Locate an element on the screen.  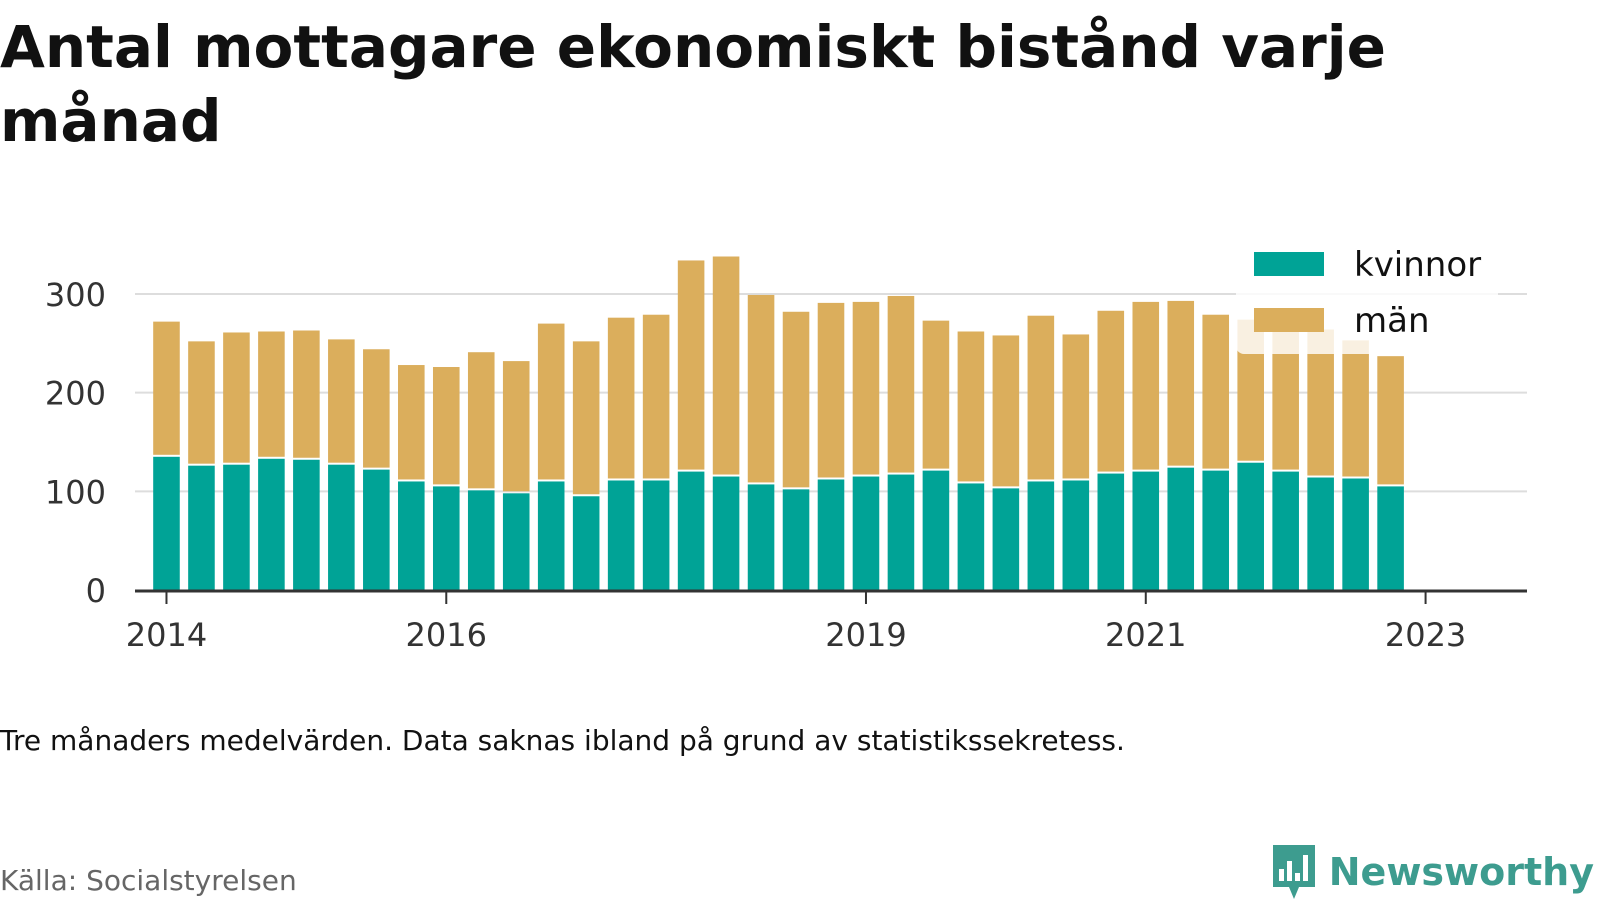
legend-label: män is located at coordinates (1392, 321).